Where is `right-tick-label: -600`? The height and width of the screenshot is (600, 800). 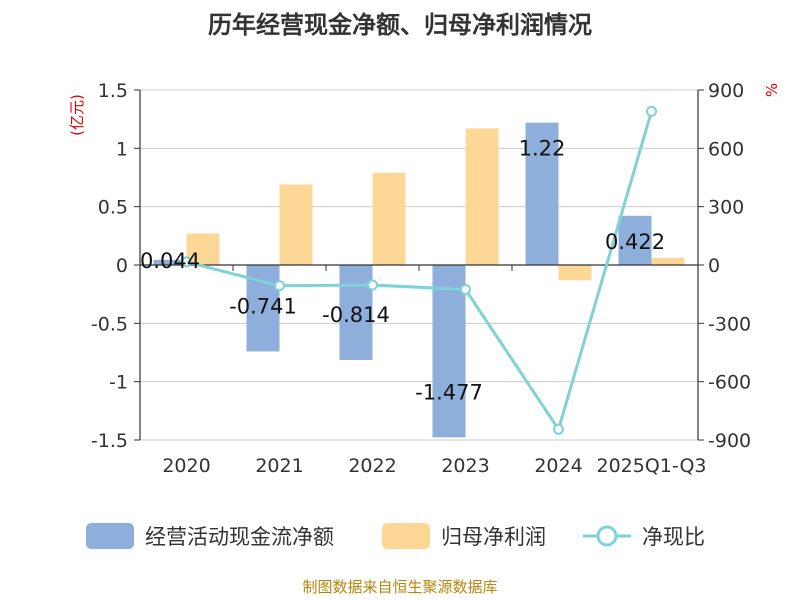
right-tick-label: -600 is located at coordinates (729, 383).